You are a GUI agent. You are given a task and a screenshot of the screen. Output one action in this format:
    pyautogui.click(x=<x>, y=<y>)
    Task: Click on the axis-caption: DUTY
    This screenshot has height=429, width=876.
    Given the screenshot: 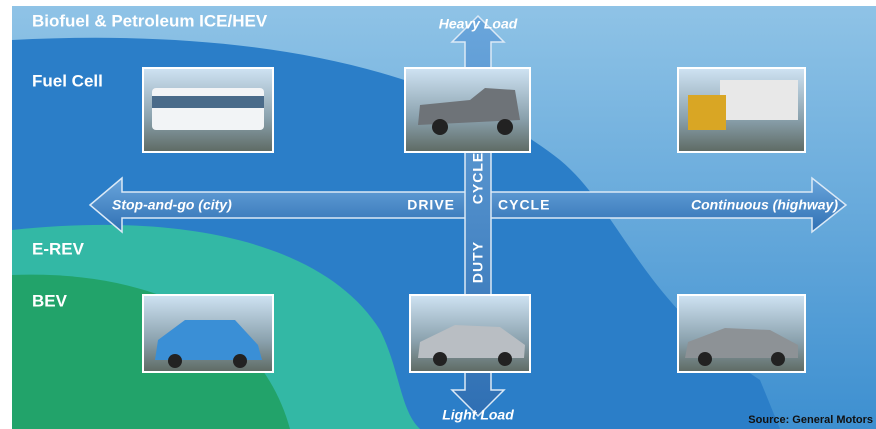 What is the action you would take?
    pyautogui.click(x=478, y=262)
    